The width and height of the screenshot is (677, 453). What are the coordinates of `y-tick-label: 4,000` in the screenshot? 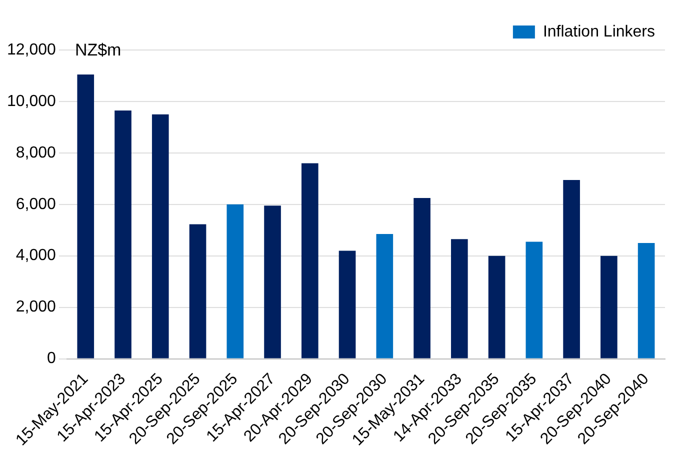 It's located at (36, 255).